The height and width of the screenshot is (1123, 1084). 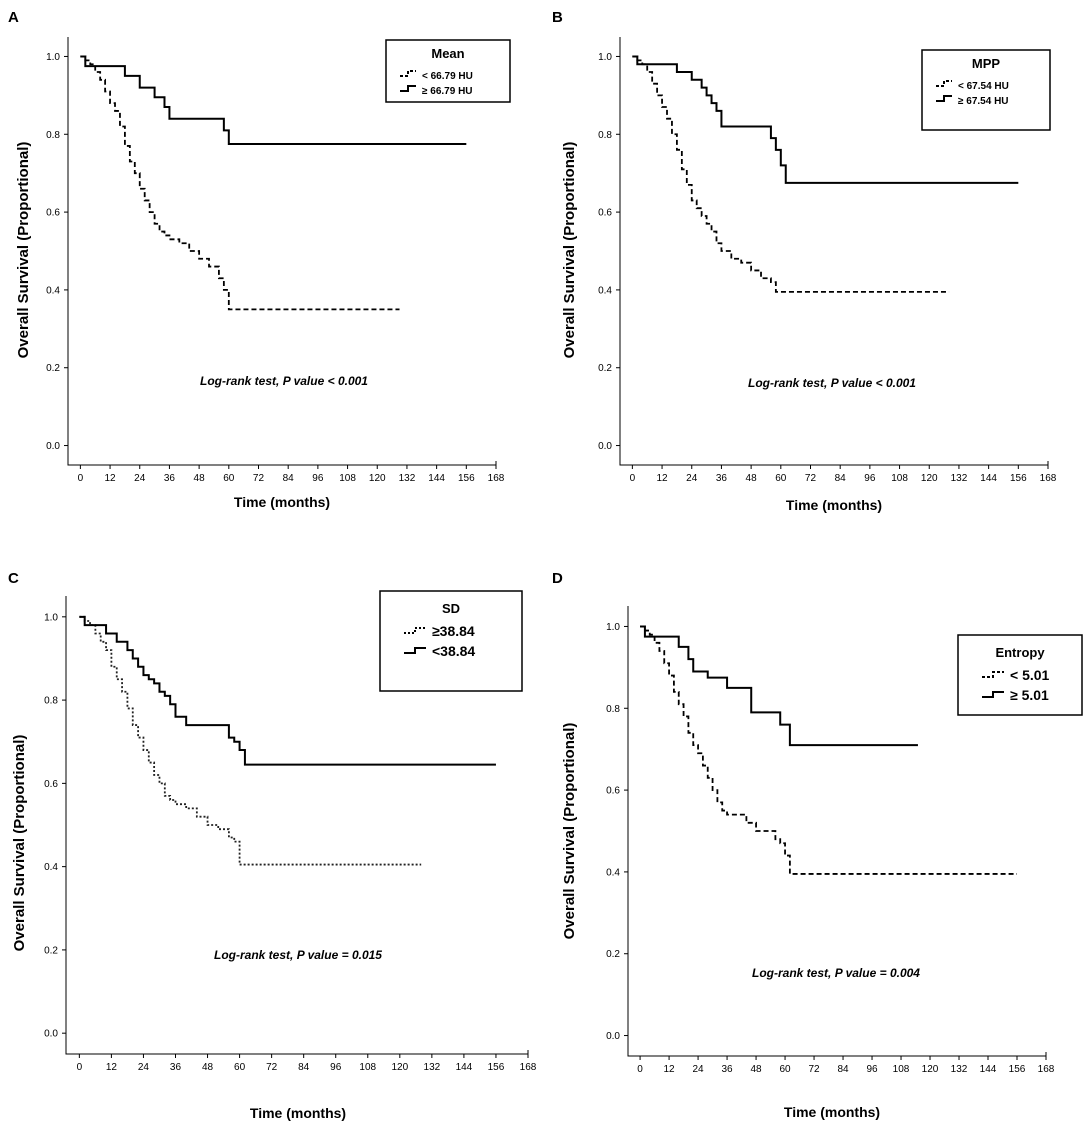 I want to click on legend-entry: < 66.79 HU, so click(x=447, y=76).